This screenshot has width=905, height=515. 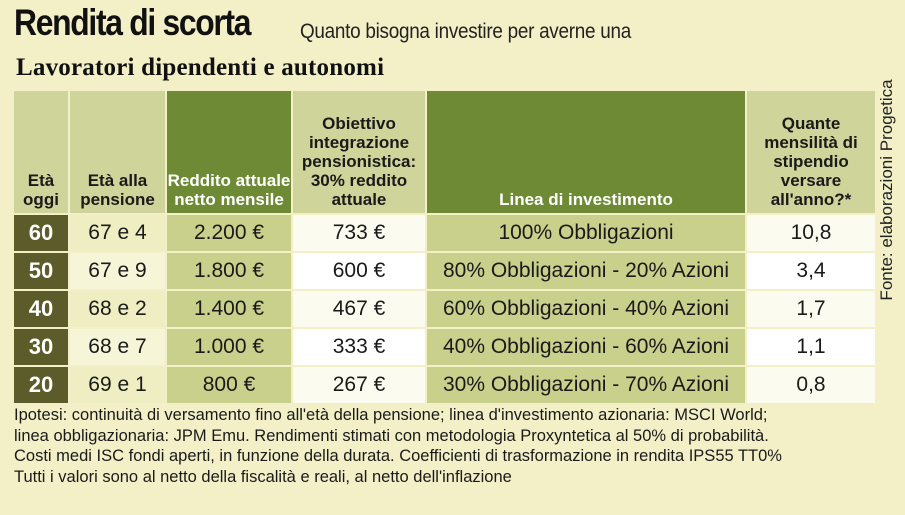 I want to click on cell-eta-pensione: 67 e 4, so click(x=118, y=232).